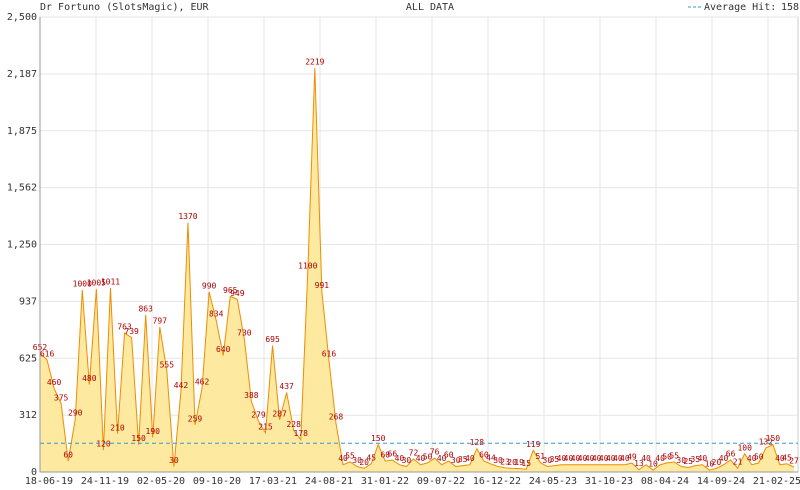  I want to click on value-label: 76, so click(435, 452).